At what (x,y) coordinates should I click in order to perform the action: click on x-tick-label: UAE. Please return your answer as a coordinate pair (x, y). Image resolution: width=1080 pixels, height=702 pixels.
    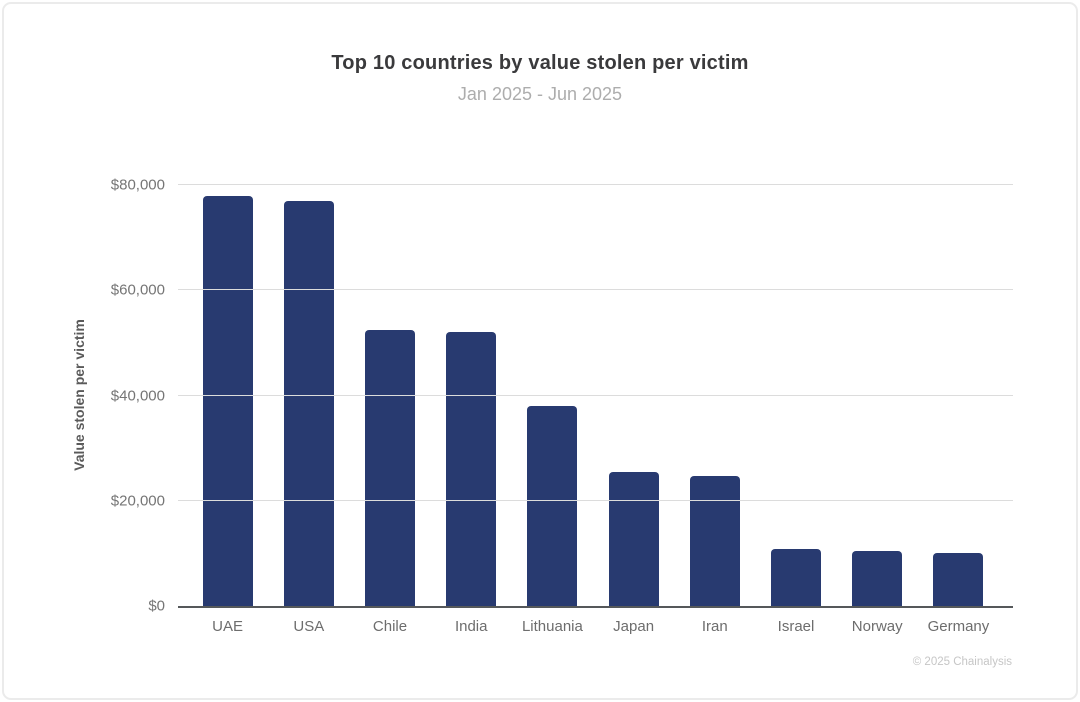
    Looking at the image, I should click on (228, 626).